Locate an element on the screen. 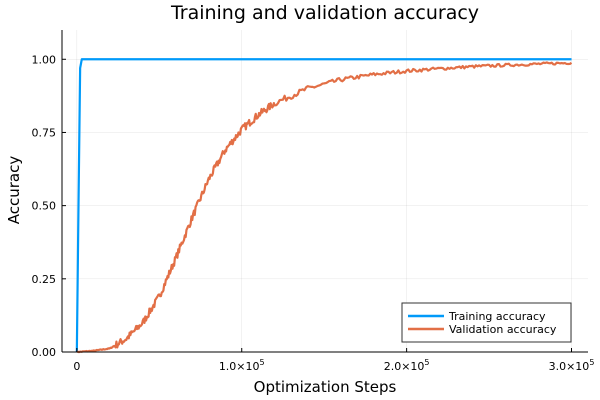  chart-title: Training and validation accuracy is located at coordinates (324, 13).